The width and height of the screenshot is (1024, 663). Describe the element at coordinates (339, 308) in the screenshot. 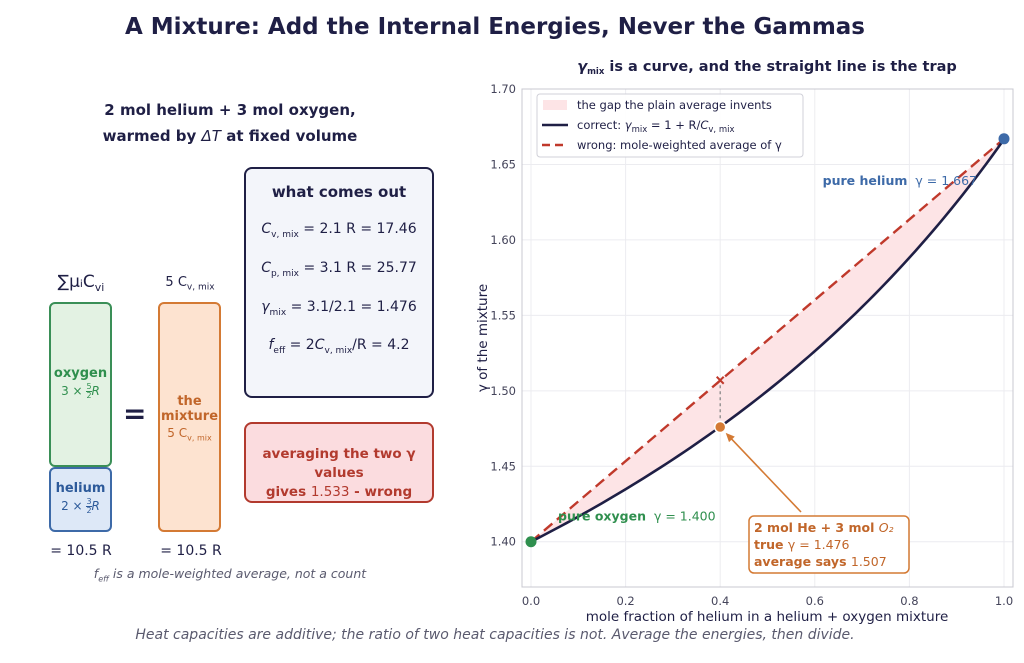

I see `result-gamma: γmix = 3.1/2.1 = 1.476` at that location.